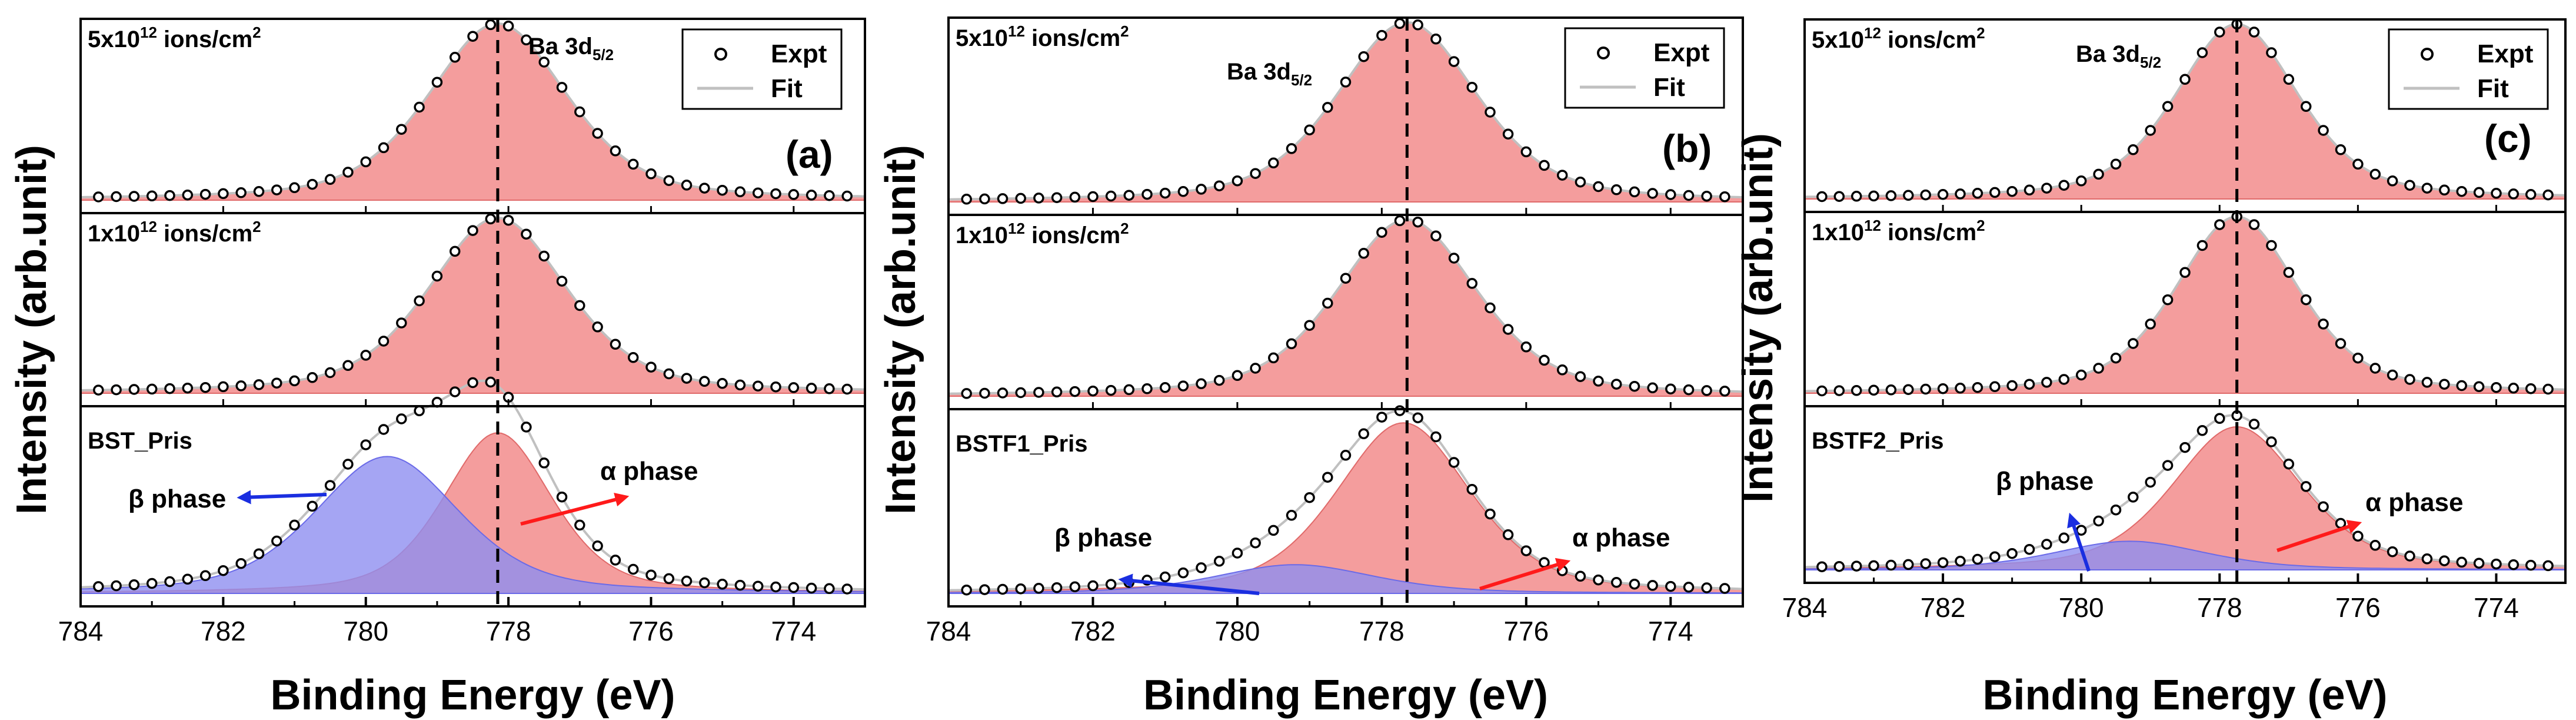 The image size is (2576, 720). What do you see at coordinates (1928, 40) in the screenshot?
I see `fluence-unit: ions/cm` at bounding box center [1928, 40].